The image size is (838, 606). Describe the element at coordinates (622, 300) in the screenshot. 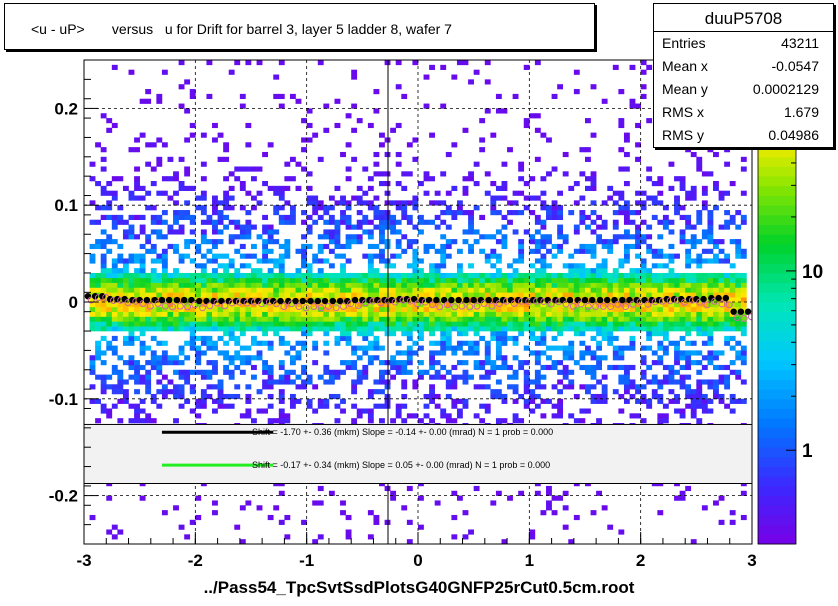

I see `profile-point` at that location.